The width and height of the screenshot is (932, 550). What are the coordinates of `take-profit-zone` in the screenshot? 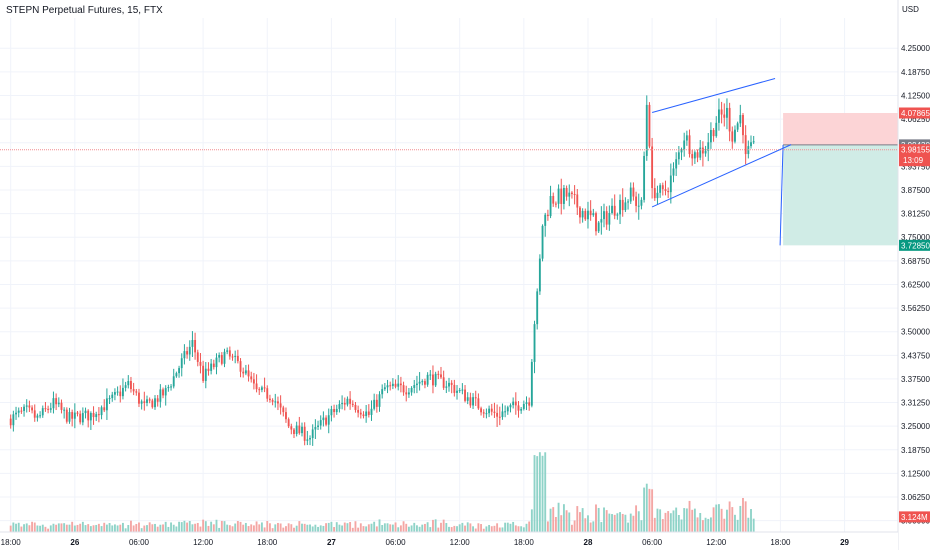 It's located at (840, 195).